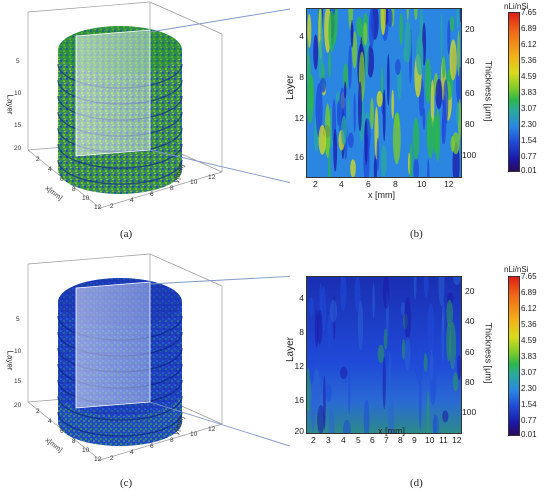 Image resolution: width=550 pixels, height=504 pixels. What do you see at coordinates (86, 198) in the screenshot?
I see `x-tick-a-4: 10` at bounding box center [86, 198].